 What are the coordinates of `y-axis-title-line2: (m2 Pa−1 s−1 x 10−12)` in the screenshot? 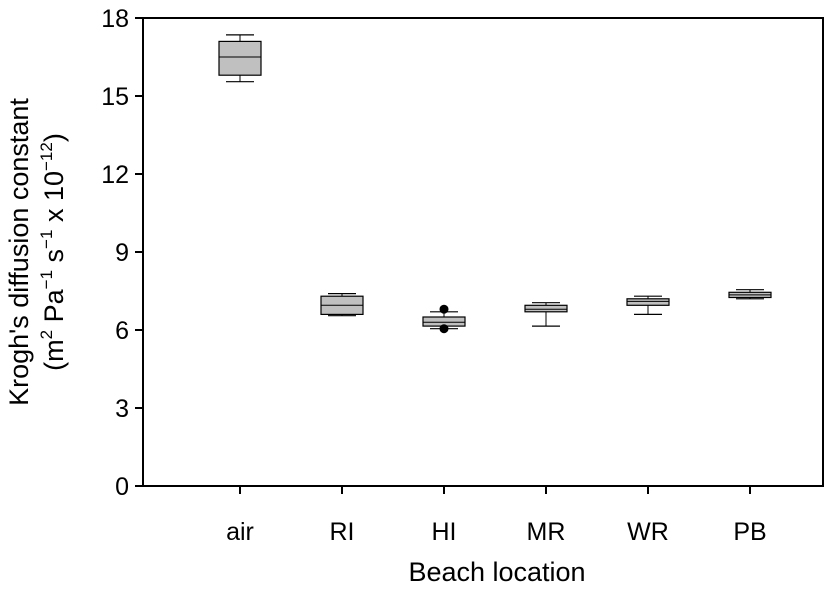 It's located at (53, 252).